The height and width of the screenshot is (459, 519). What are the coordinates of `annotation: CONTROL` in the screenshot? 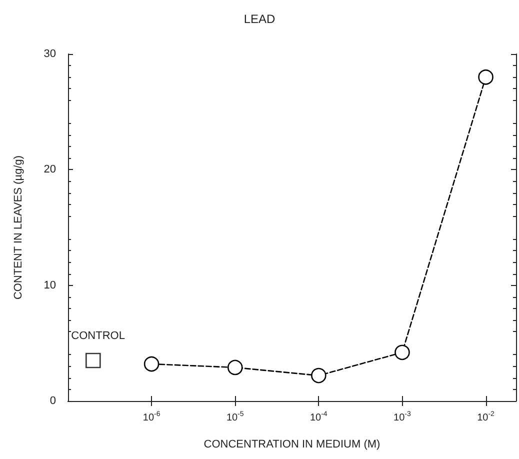 It's located at (98, 336).